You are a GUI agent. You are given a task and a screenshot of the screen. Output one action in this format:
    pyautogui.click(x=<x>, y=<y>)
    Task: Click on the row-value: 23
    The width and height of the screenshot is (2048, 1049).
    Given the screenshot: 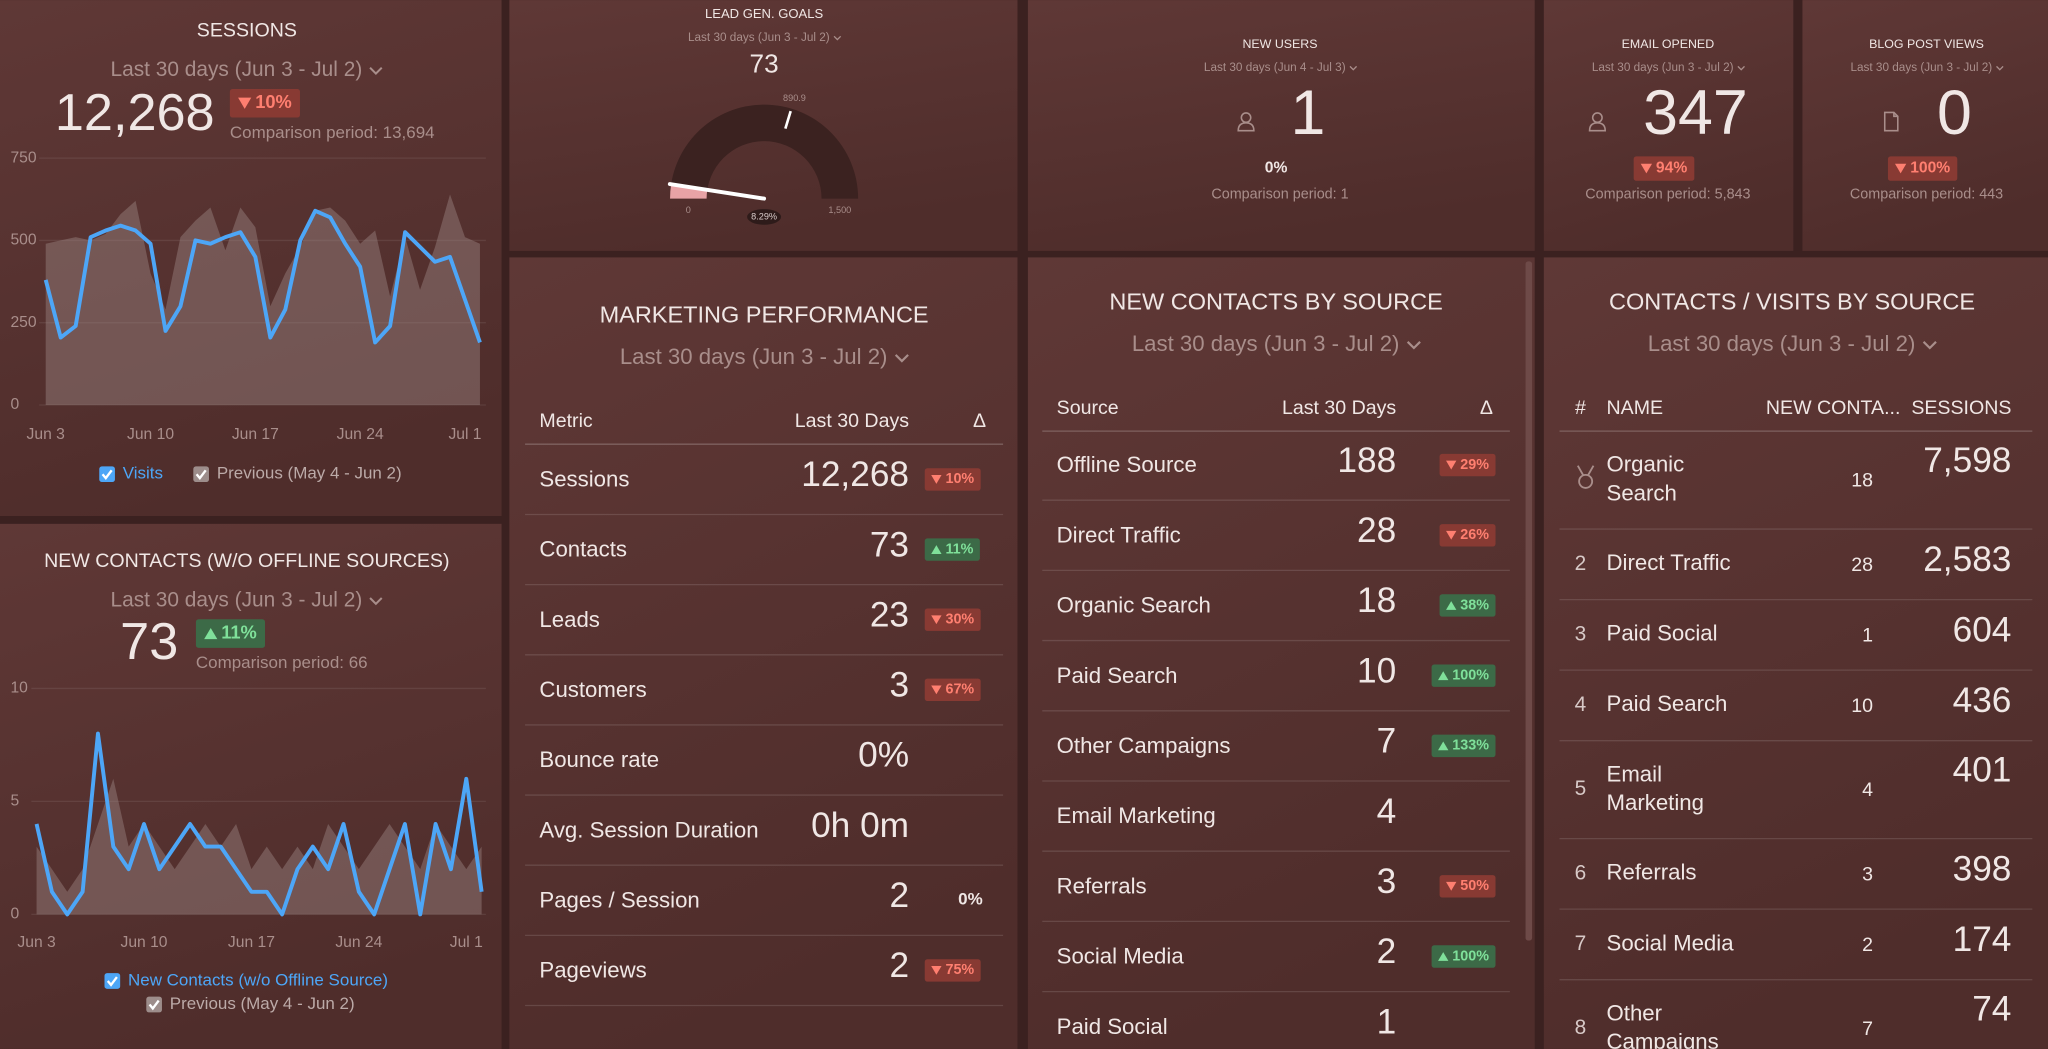 What is the action you would take?
    pyautogui.click(x=889, y=614)
    